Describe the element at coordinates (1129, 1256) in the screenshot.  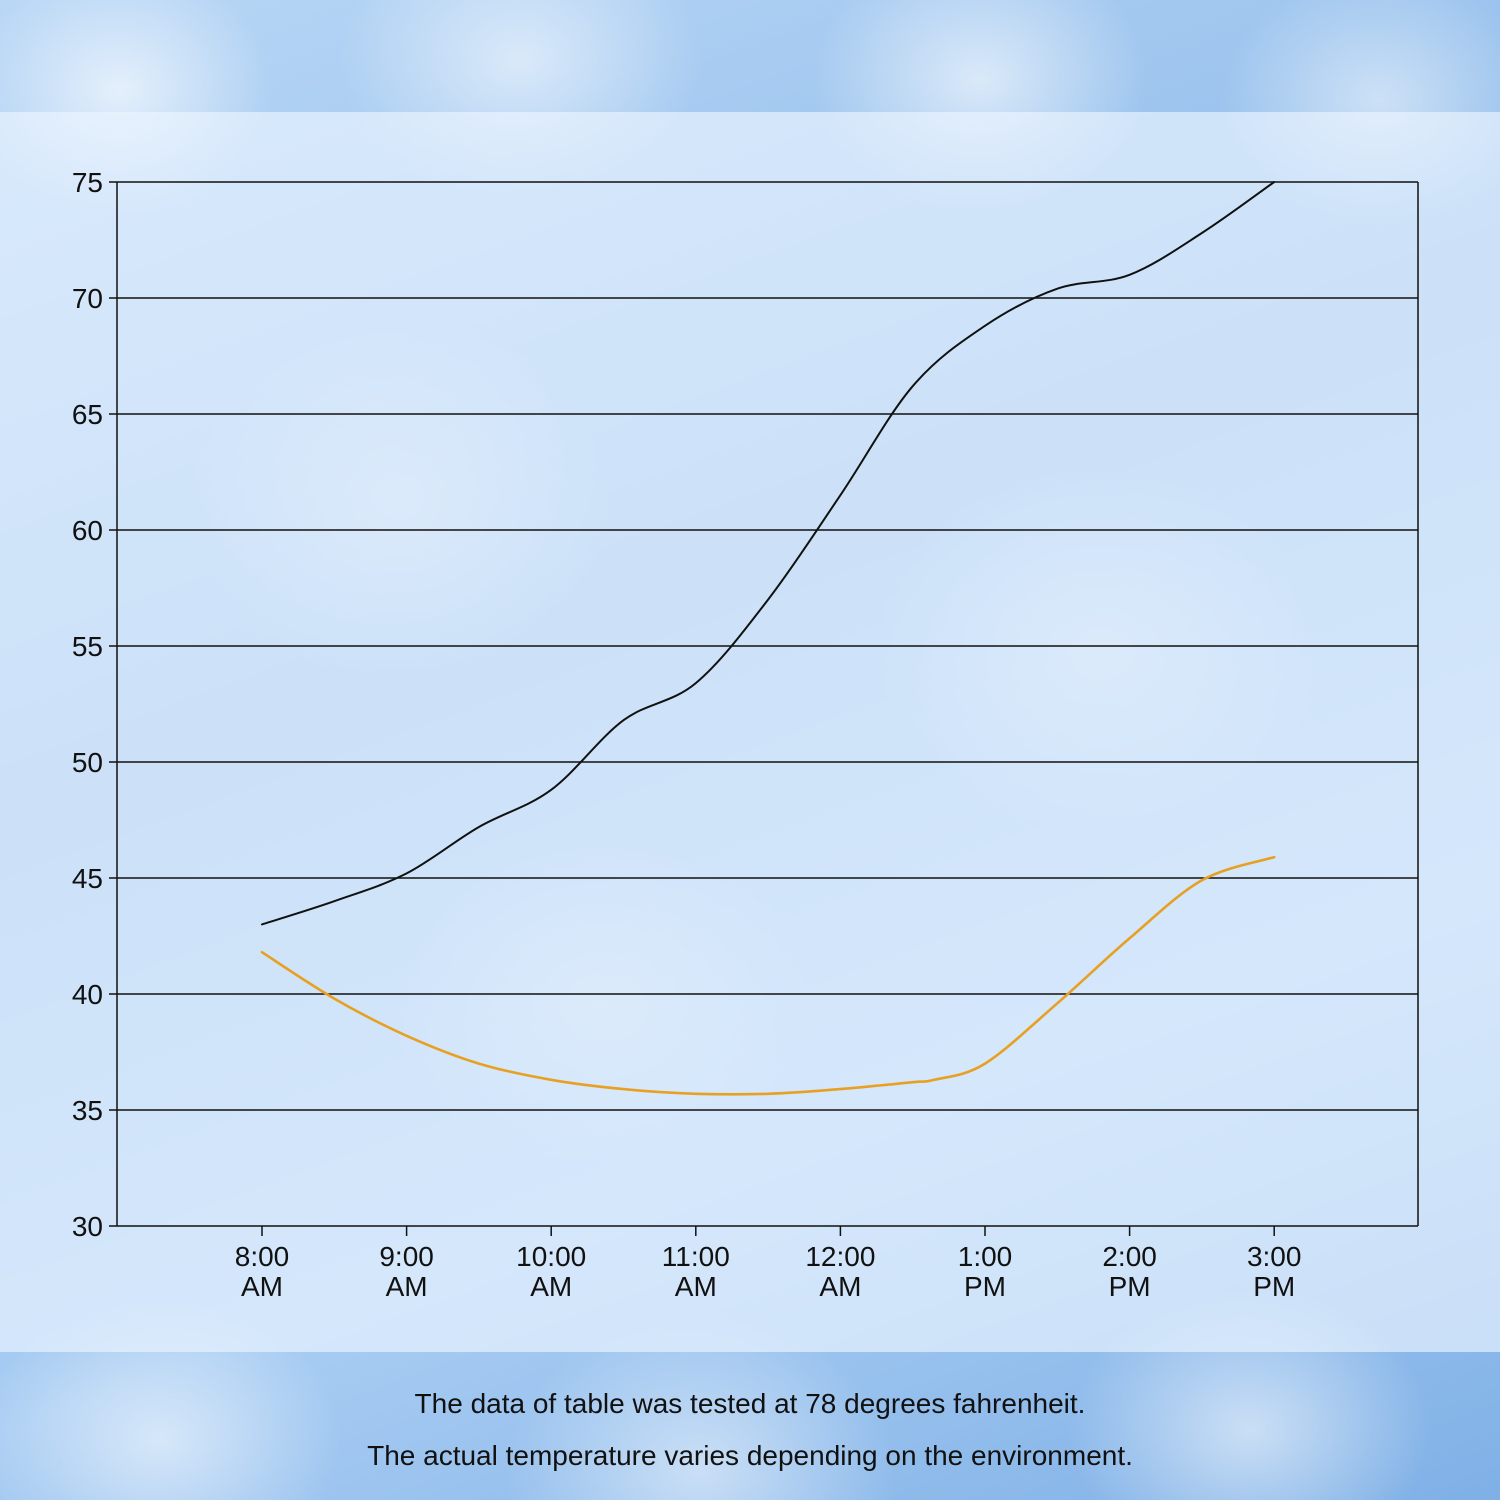
I see `x-tick-time: 2:00` at that location.